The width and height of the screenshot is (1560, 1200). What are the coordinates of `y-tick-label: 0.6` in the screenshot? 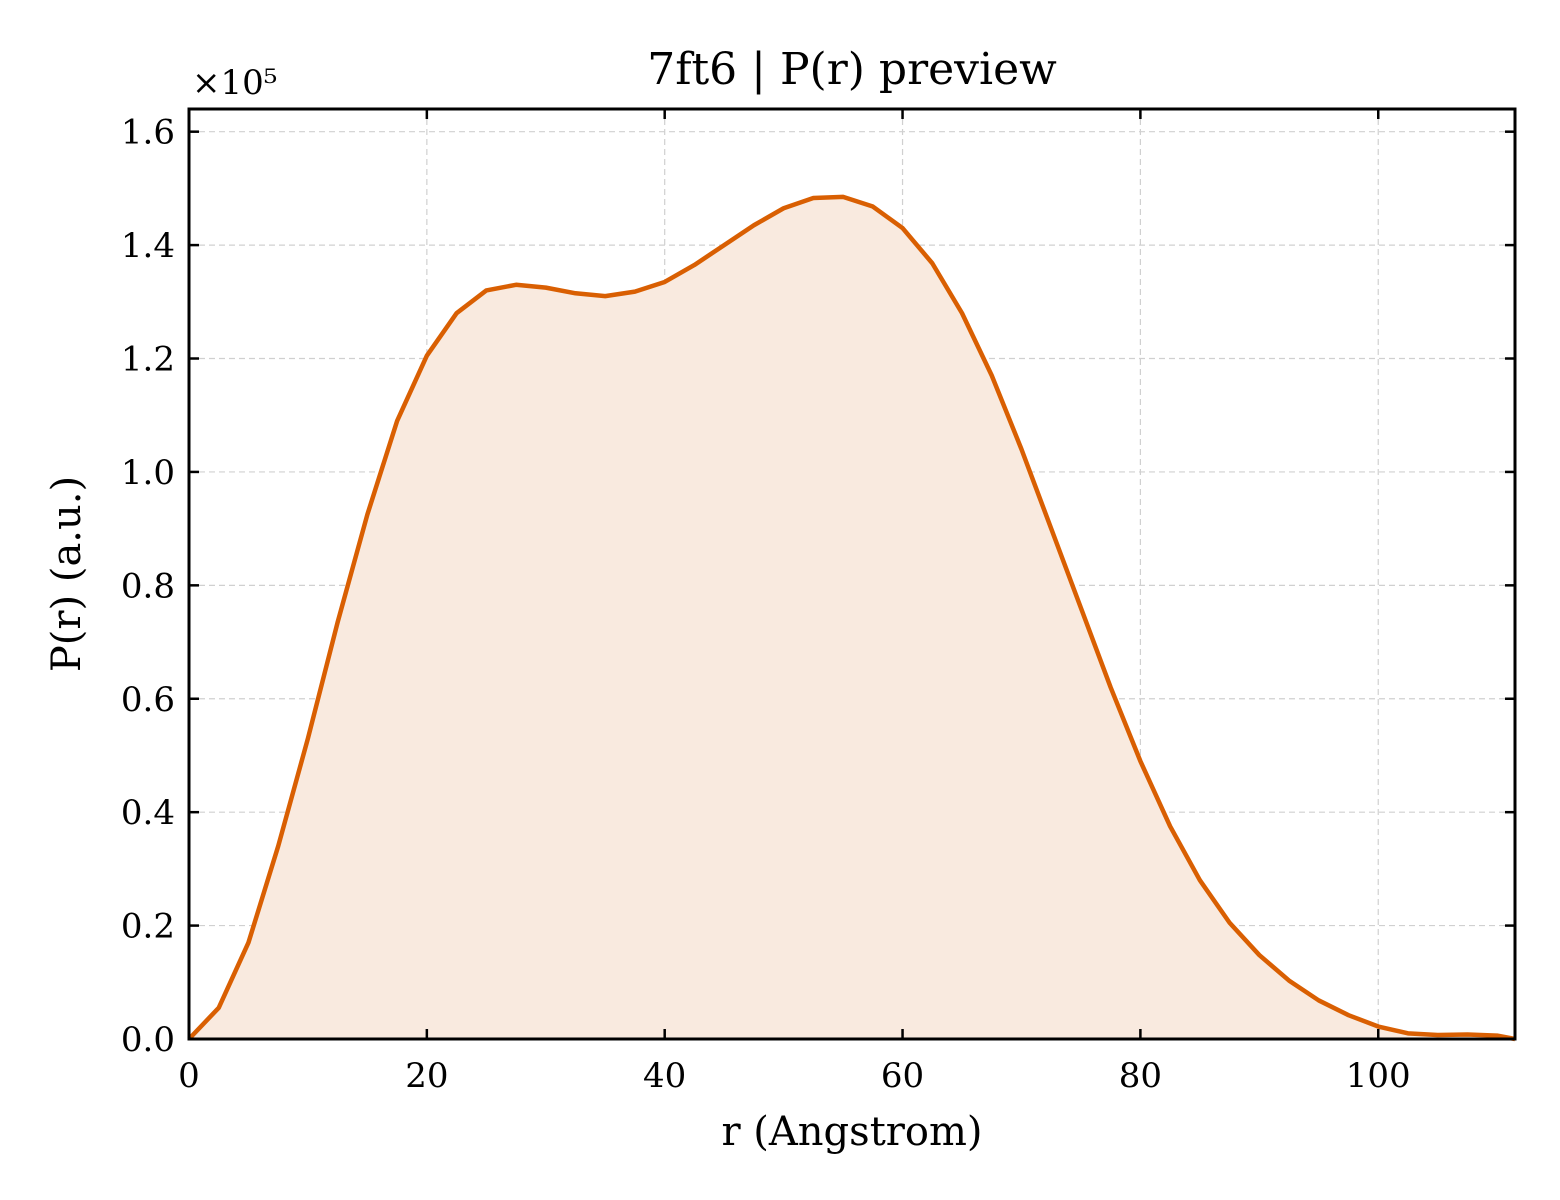 It's located at (148, 700).